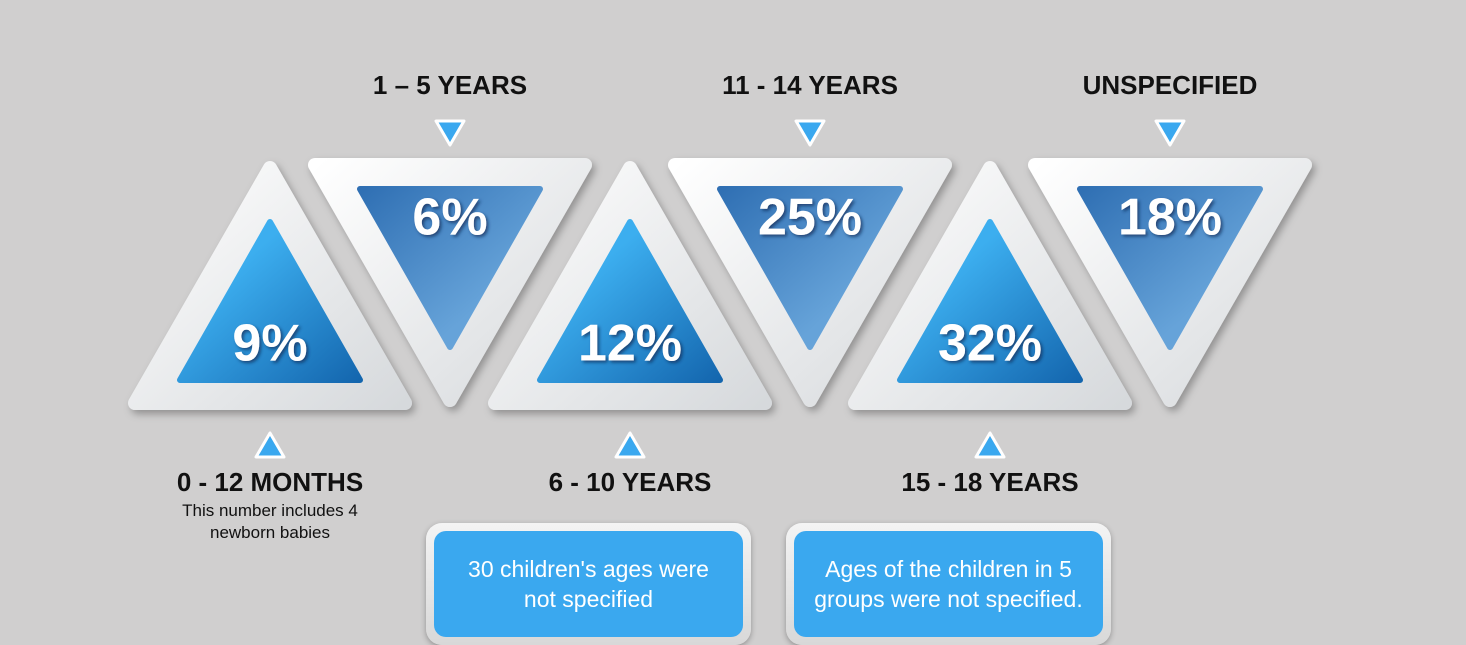 The width and height of the screenshot is (1466, 645). Describe the element at coordinates (450, 85) in the screenshot. I see `age-label: 1 – 5 YEARS` at that location.